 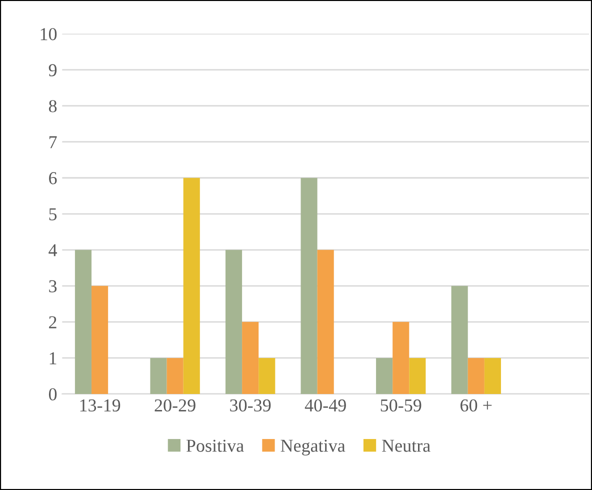 What do you see at coordinates (215, 446) in the screenshot?
I see `legend-label: Positiva` at bounding box center [215, 446].